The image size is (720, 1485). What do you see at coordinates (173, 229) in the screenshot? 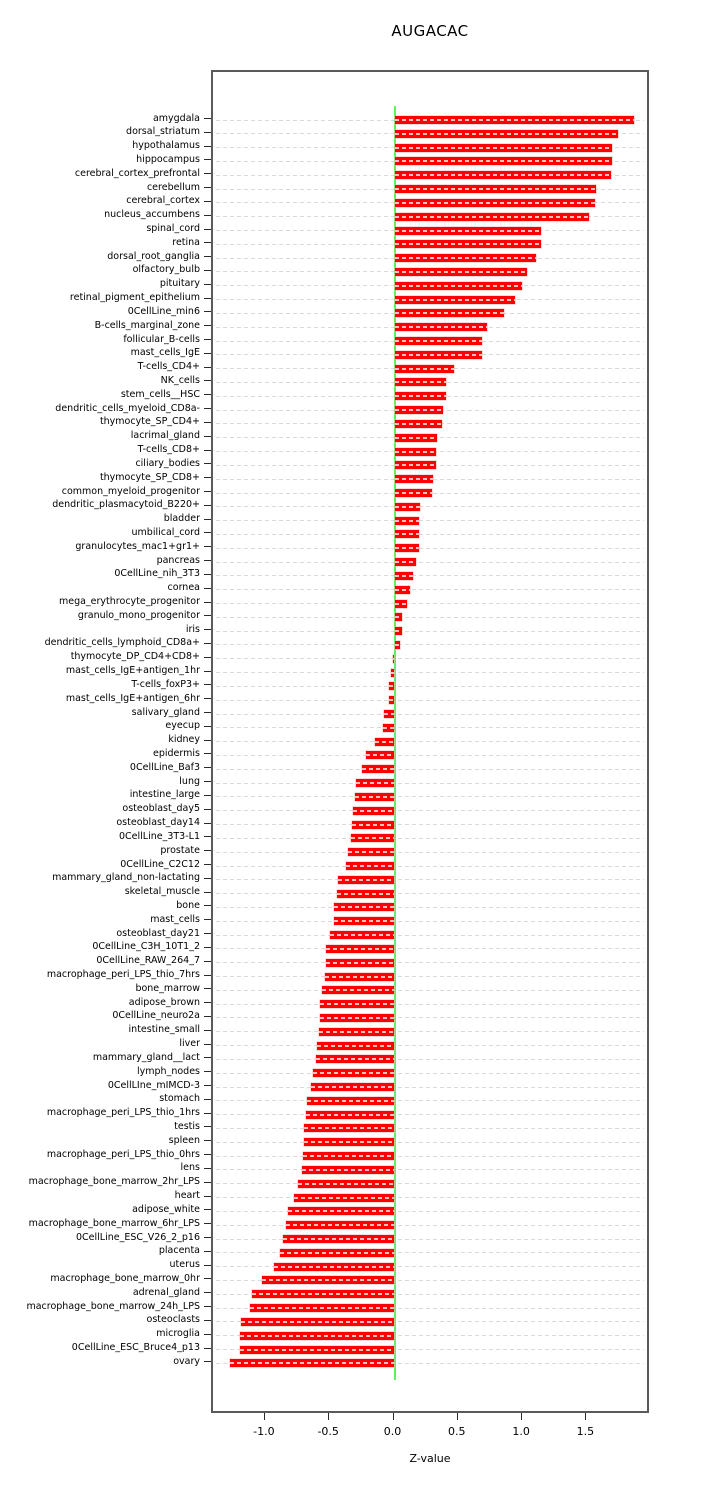
I see `category-label: spinal_cord` at bounding box center [173, 229].